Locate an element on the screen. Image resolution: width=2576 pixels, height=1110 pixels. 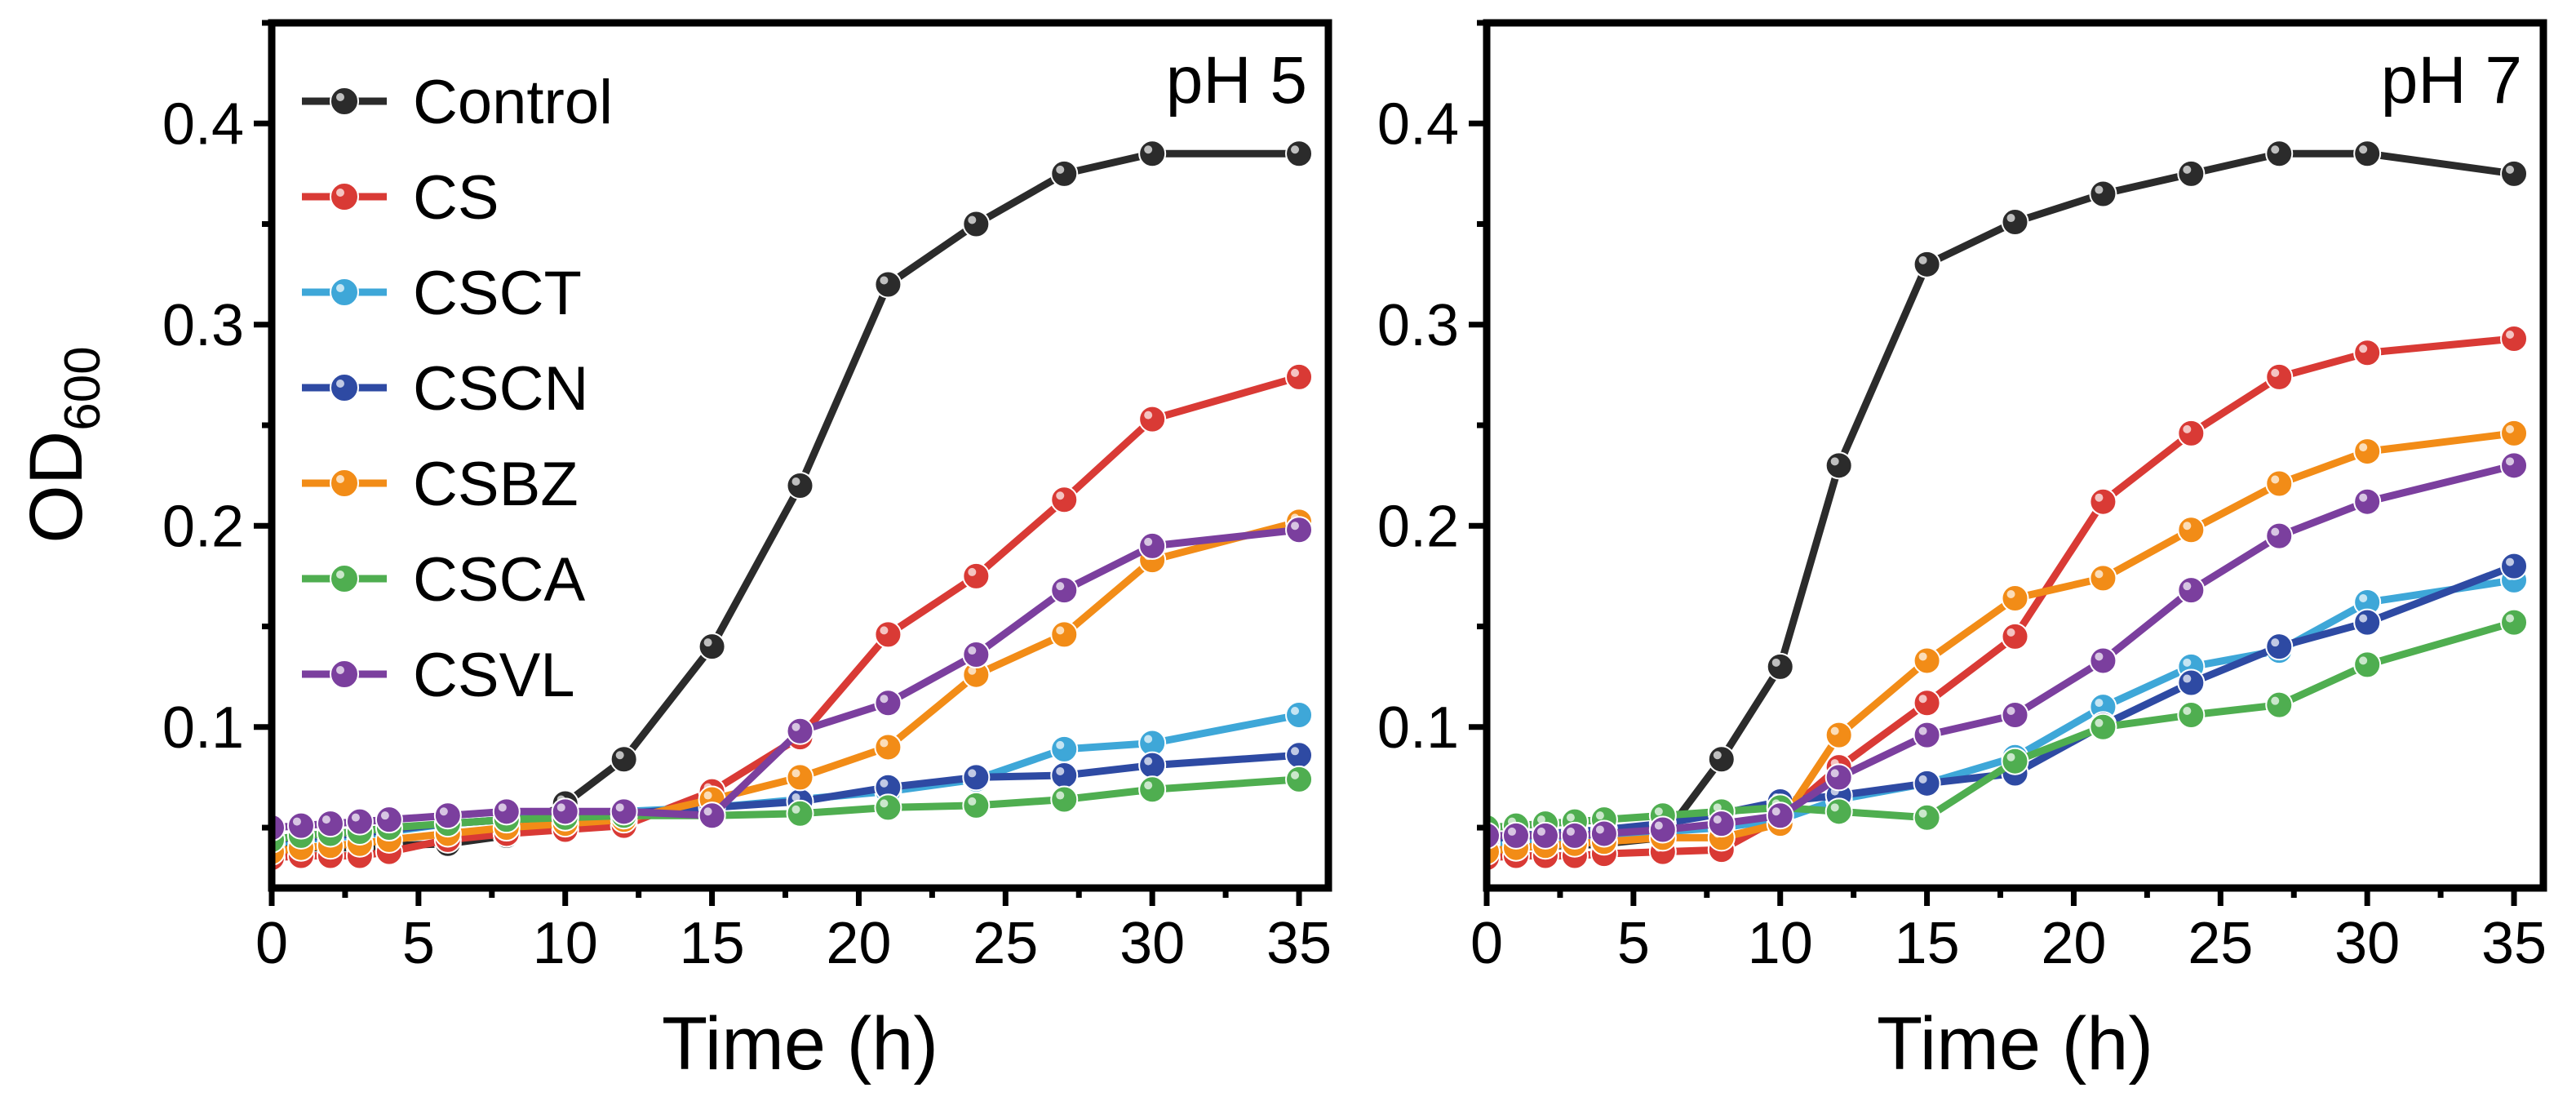
legend-item-csca: CSCA is located at coordinates (443, 580).